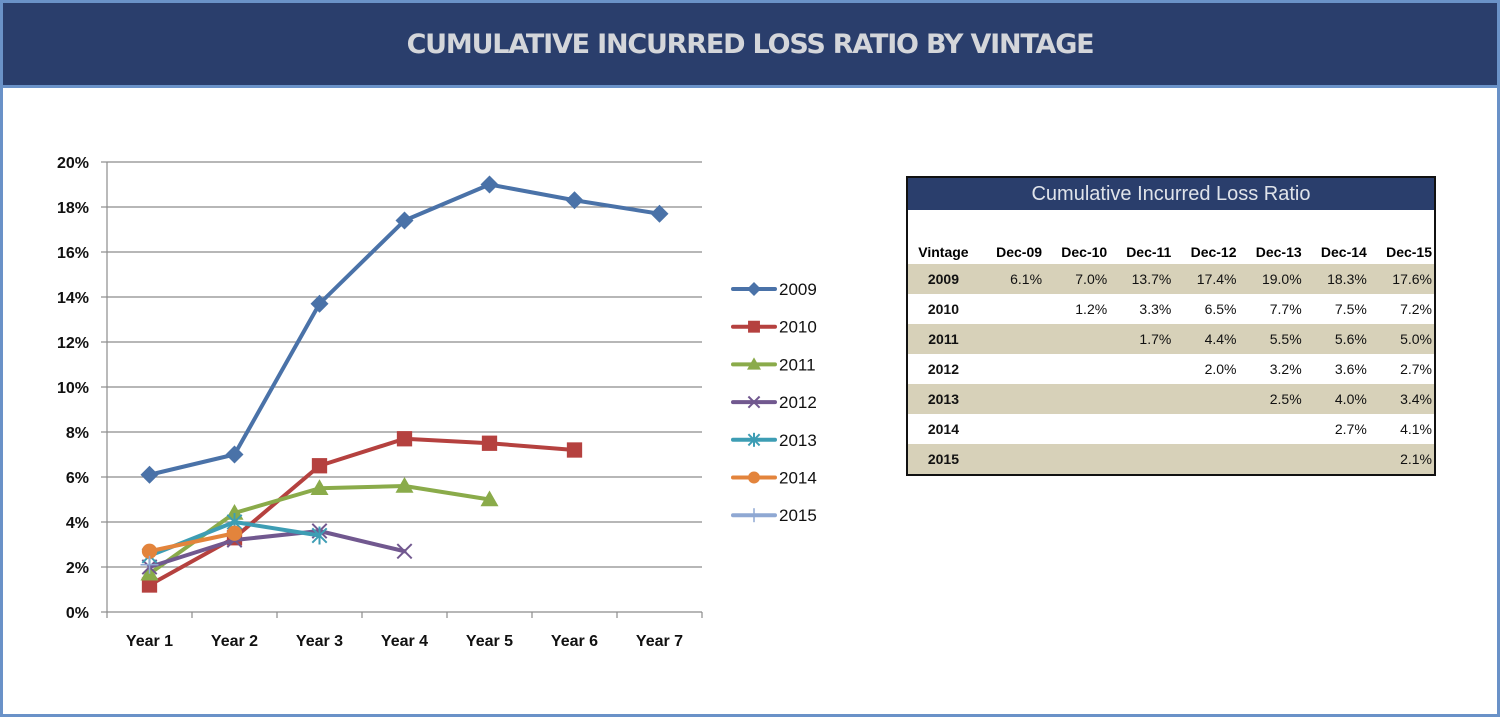 Image resolution: width=1500 pixels, height=717 pixels. Describe the element at coordinates (1285, 369) in the screenshot. I see `value-cell: 3.2%` at that location.